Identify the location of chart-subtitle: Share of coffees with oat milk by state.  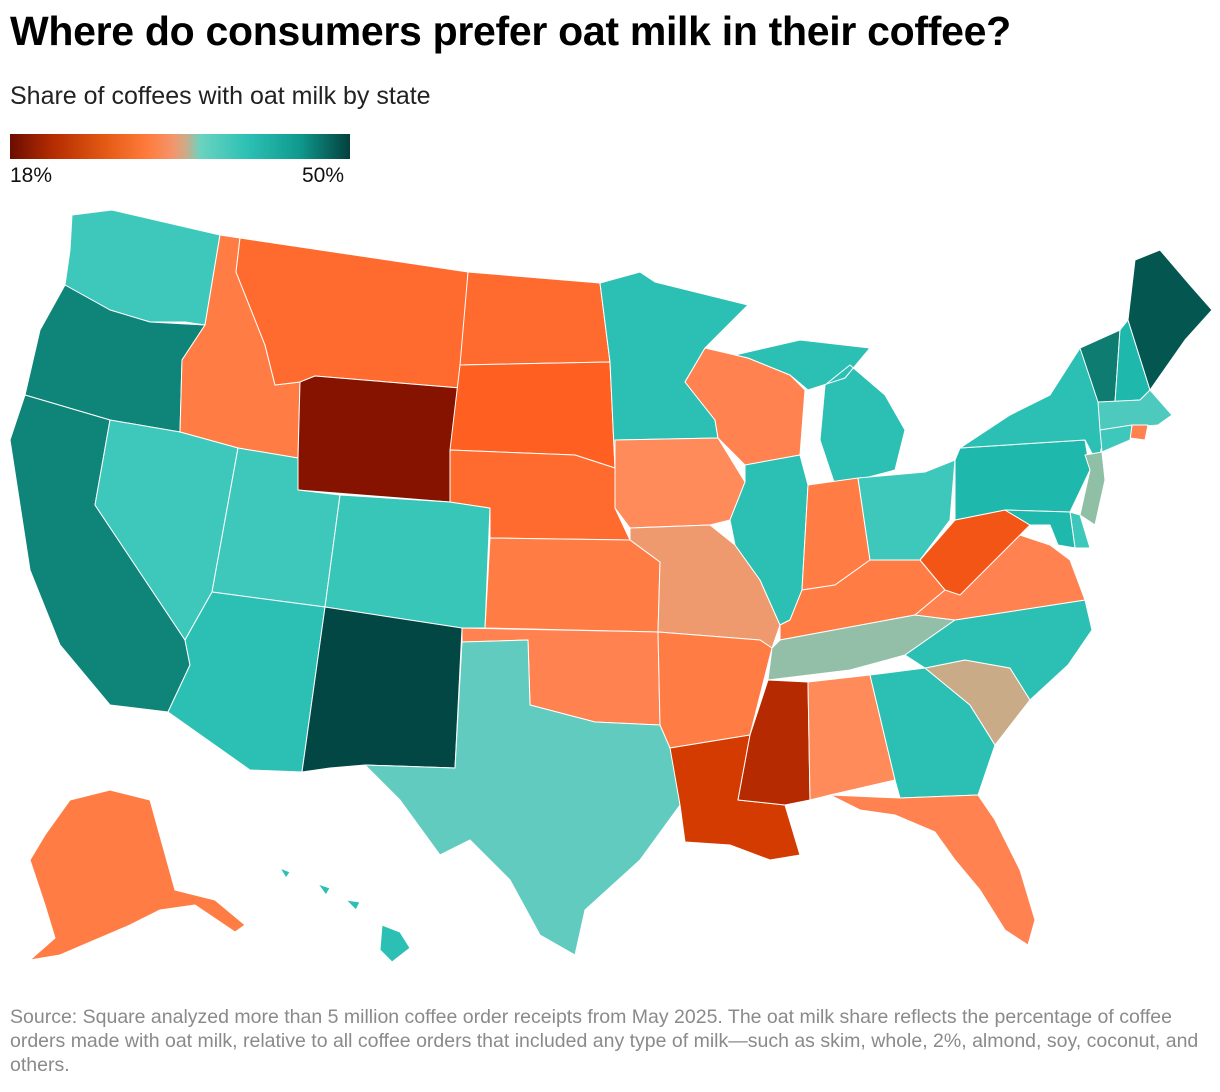
(220, 96).